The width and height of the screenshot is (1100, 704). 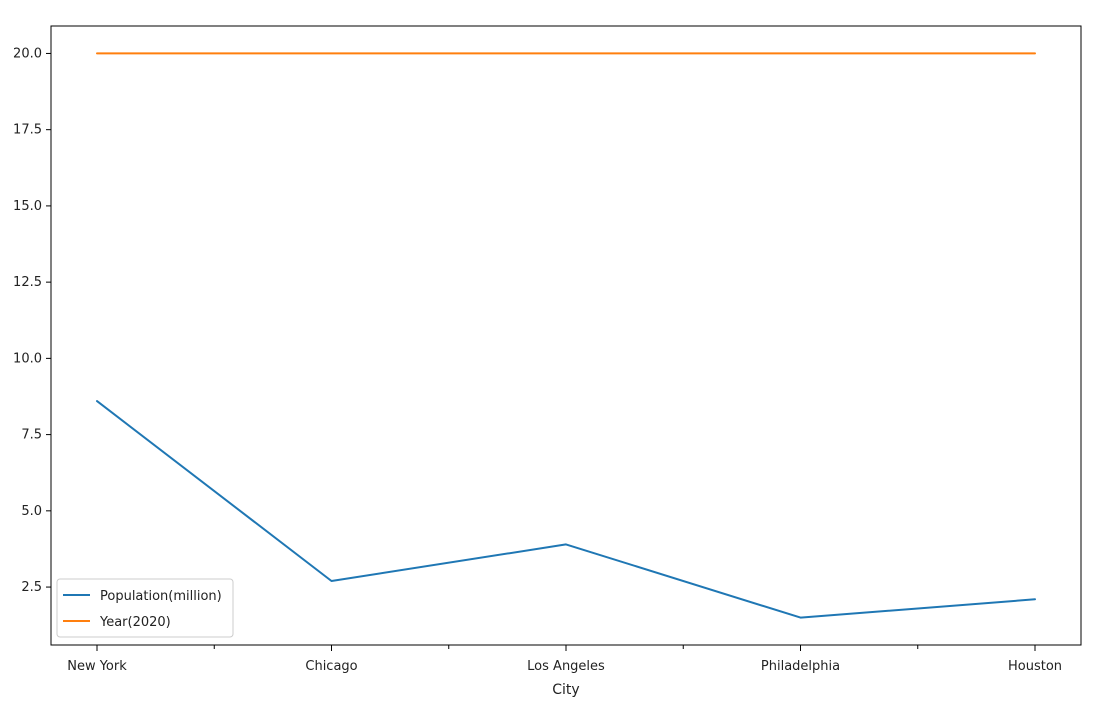 I want to click on x-tick-label: Houston, so click(x=1035, y=666).